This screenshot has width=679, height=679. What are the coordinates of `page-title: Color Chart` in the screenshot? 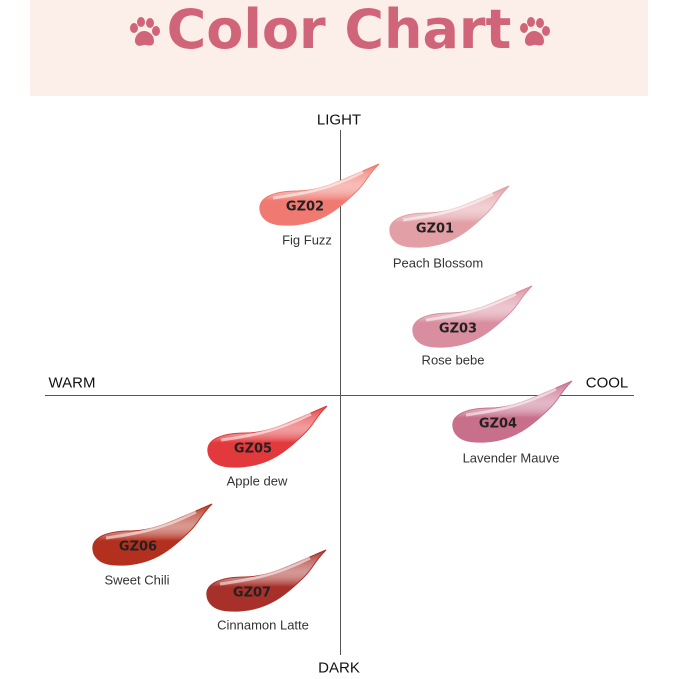 It's located at (339, 30).